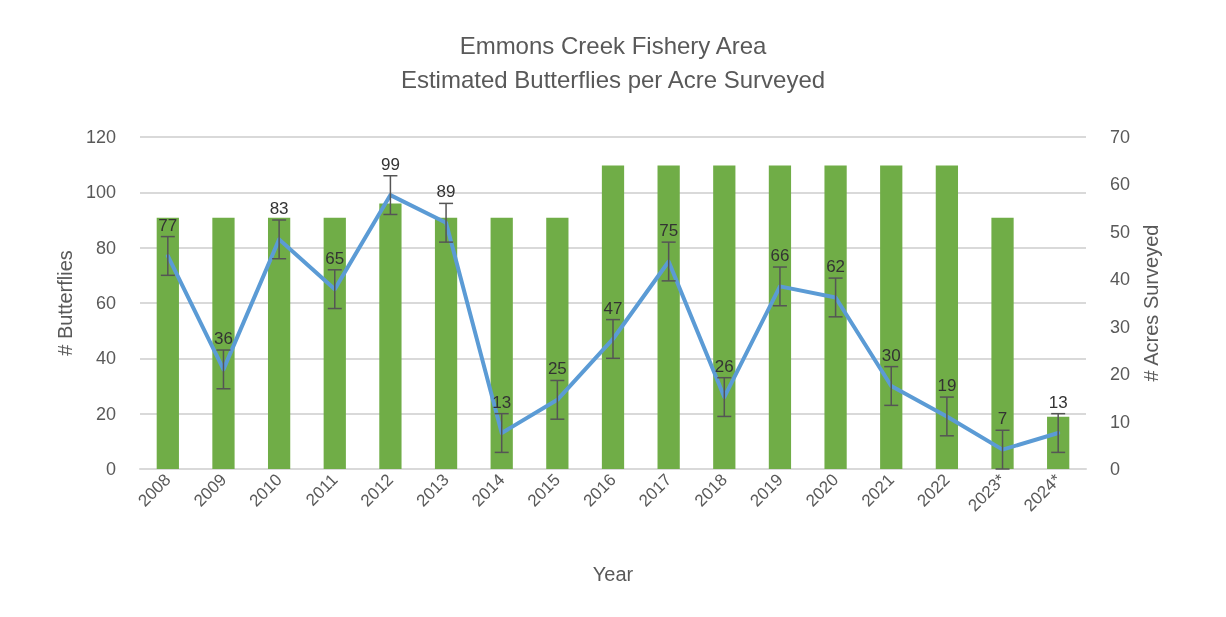  I want to click on data-label: 47, so click(613, 308).